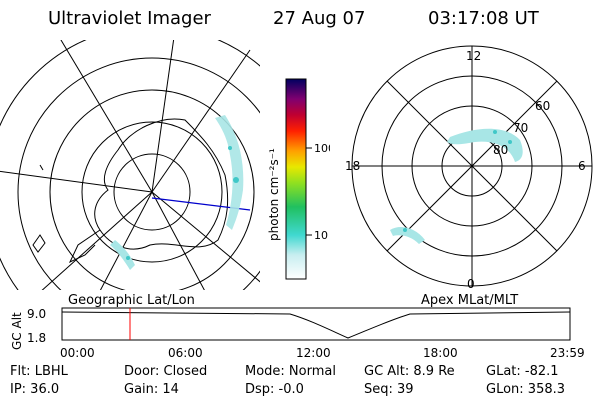 Image resolution: width=600 pixels, height=400 pixels. I want to click on mlt-label-18: 18, so click(352, 166).